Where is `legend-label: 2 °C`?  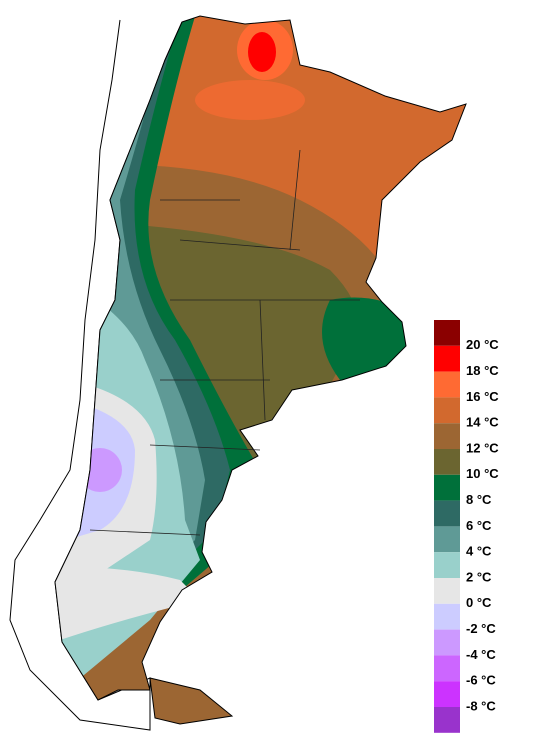 legend-label: 2 °C is located at coordinates (479, 576).